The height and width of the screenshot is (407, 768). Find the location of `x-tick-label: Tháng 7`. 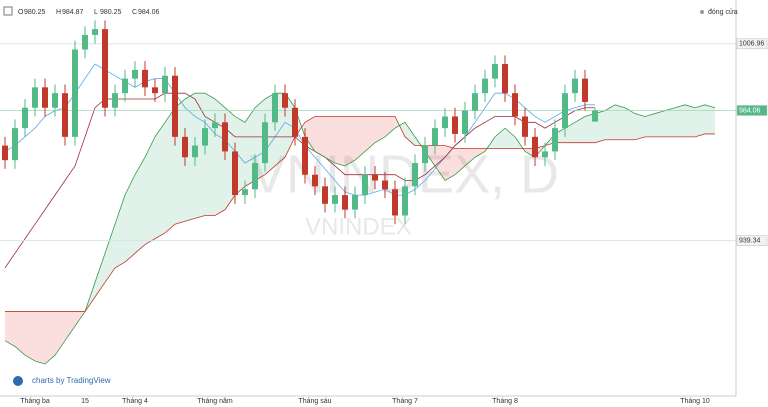

x-tick-label: Tháng 7 is located at coordinates (405, 401).